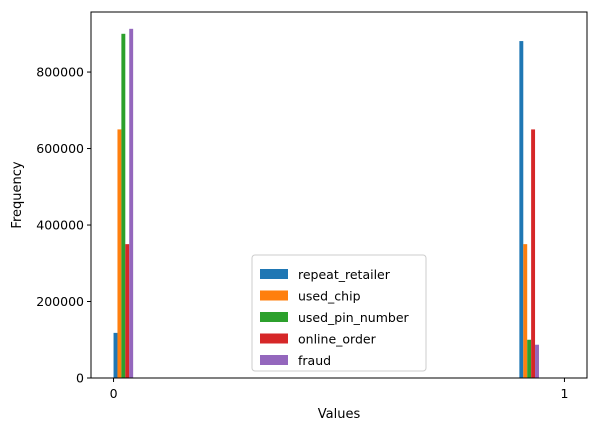  What do you see at coordinates (339, 414) in the screenshot?
I see `x-axis-label: Values` at bounding box center [339, 414].